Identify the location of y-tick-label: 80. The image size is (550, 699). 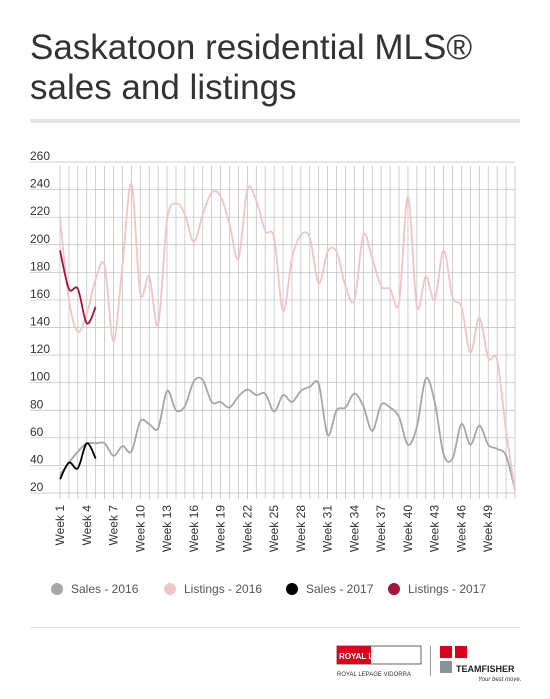
(37, 404).